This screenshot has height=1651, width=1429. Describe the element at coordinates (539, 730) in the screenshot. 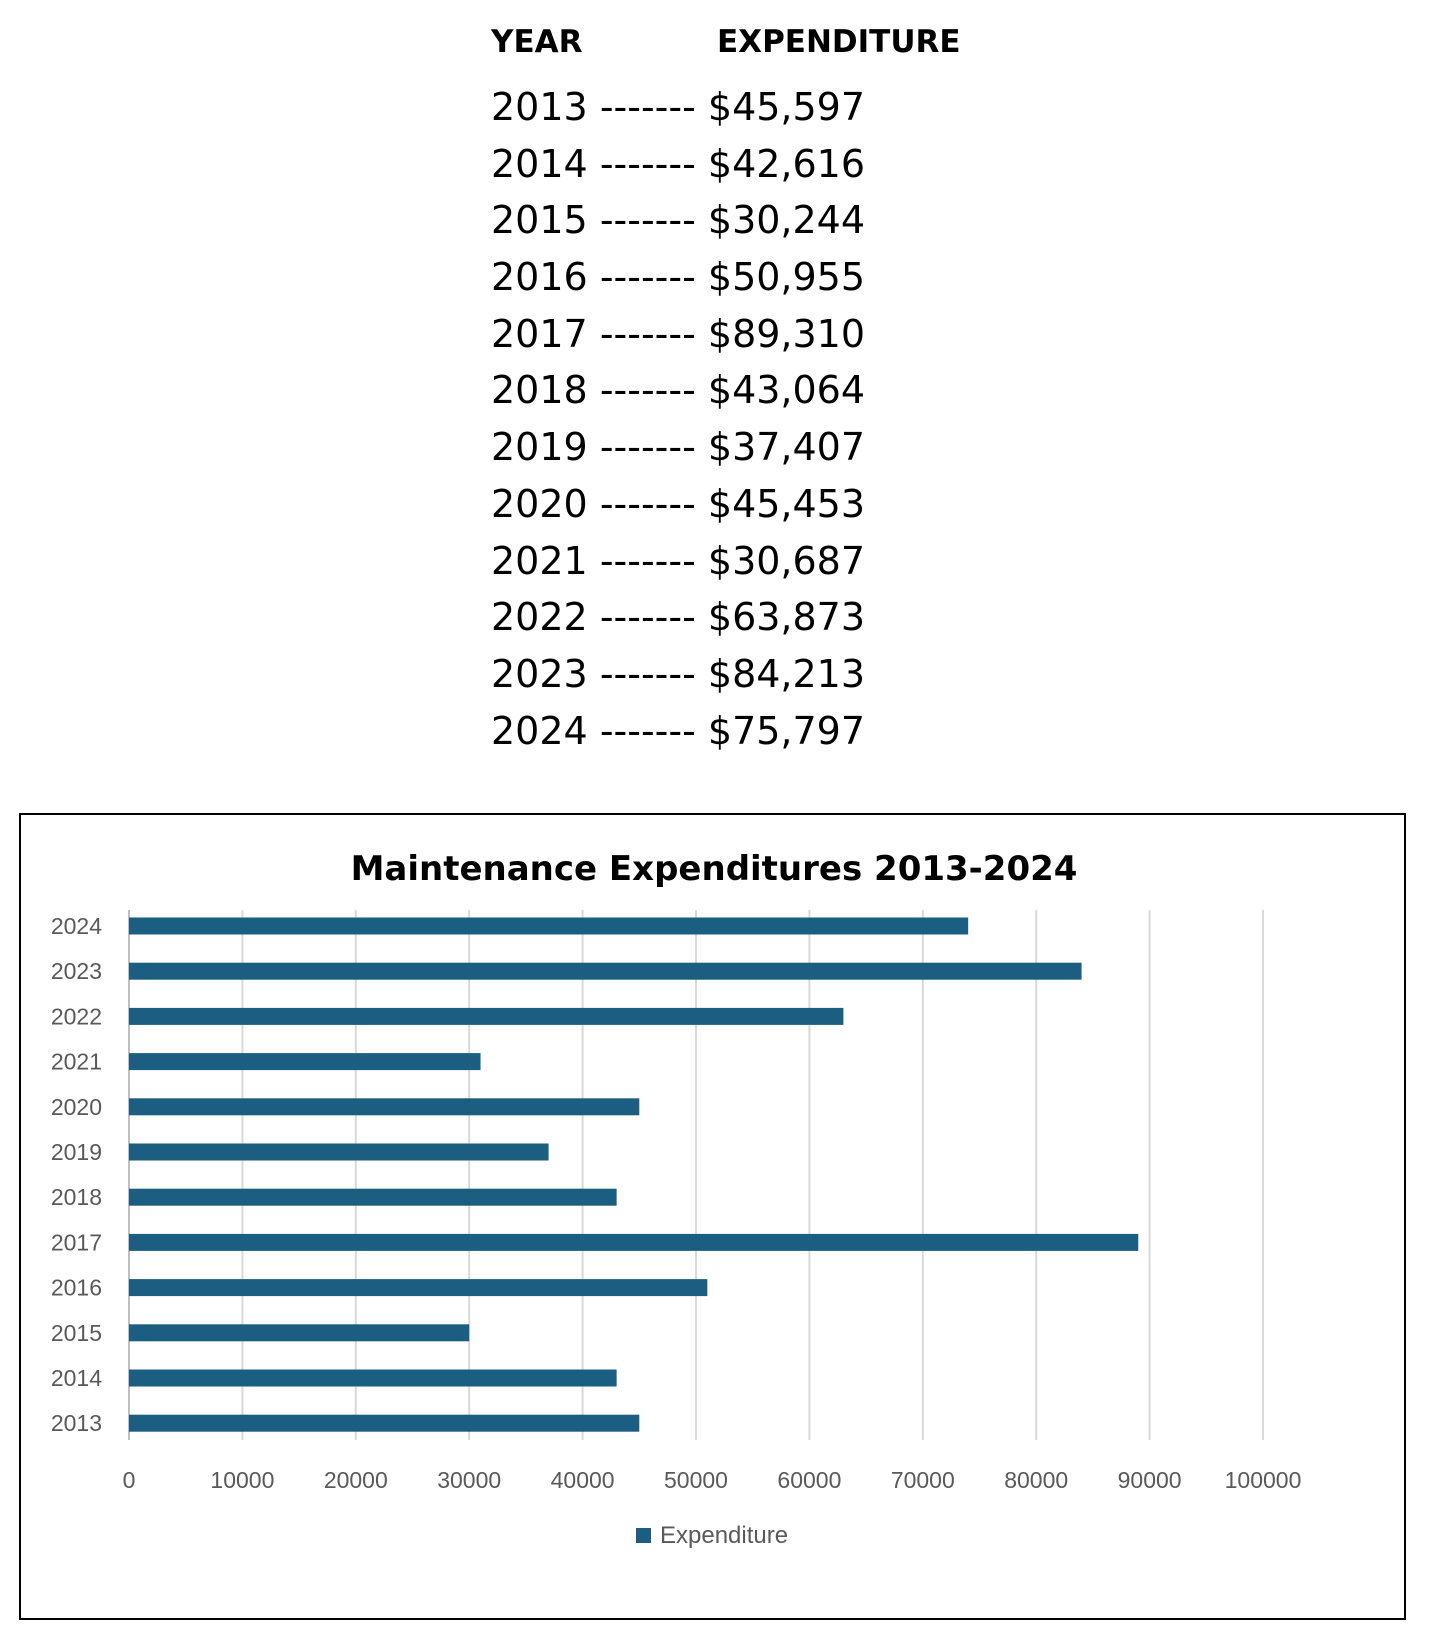

I see `listing-year: 2024` at that location.